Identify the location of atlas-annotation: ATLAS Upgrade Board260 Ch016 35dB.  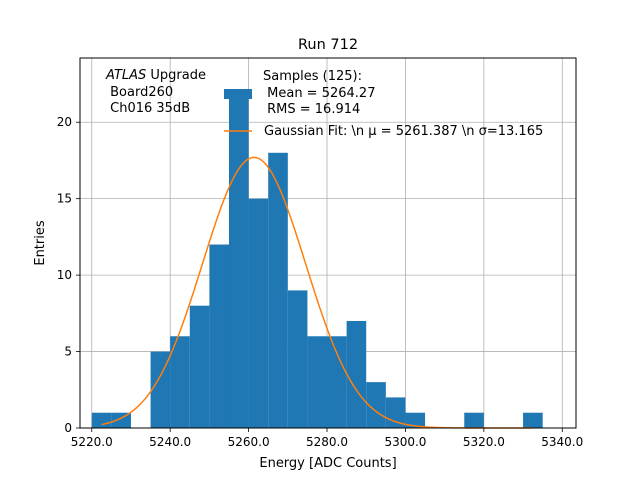
(157, 92).